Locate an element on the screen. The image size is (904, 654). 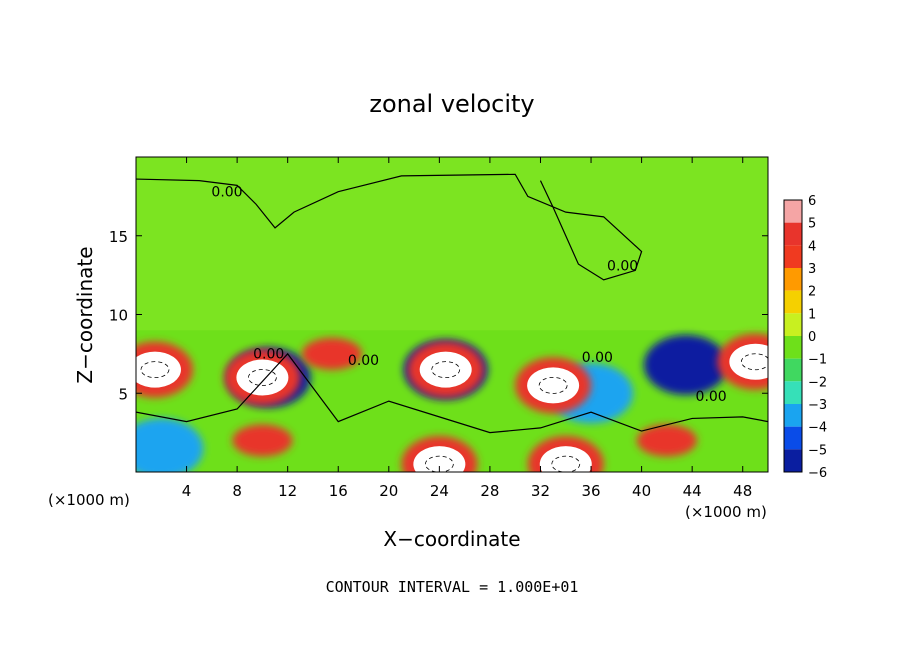
x-axis-label: X−coordinate is located at coordinates (451, 539).